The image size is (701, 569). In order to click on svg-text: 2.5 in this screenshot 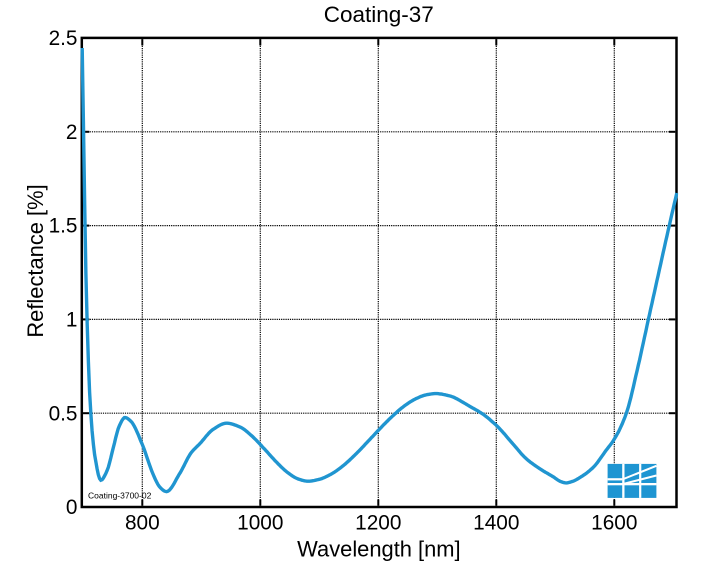, I will do `click(63, 38)`.